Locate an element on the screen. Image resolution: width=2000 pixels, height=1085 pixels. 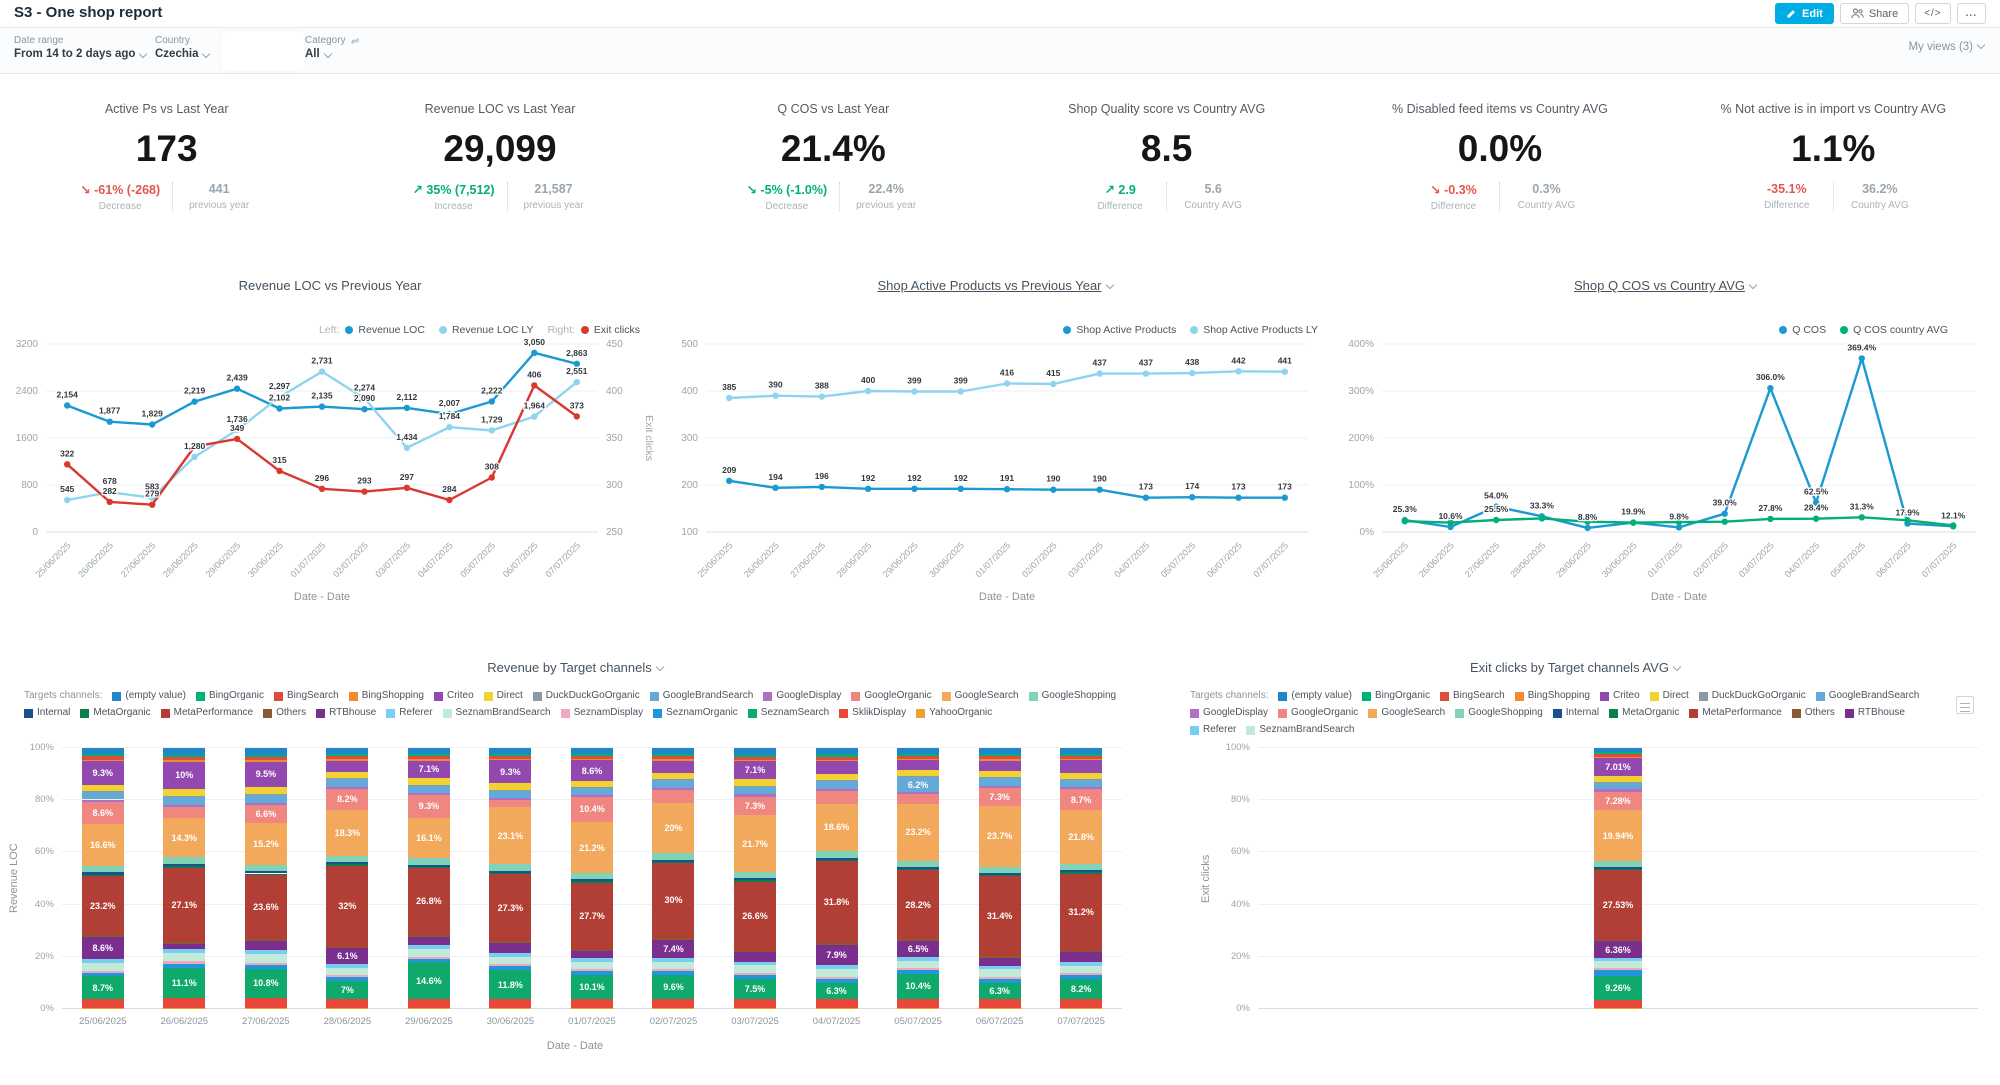
edit-button: Edit is located at coordinates (1804, 13).